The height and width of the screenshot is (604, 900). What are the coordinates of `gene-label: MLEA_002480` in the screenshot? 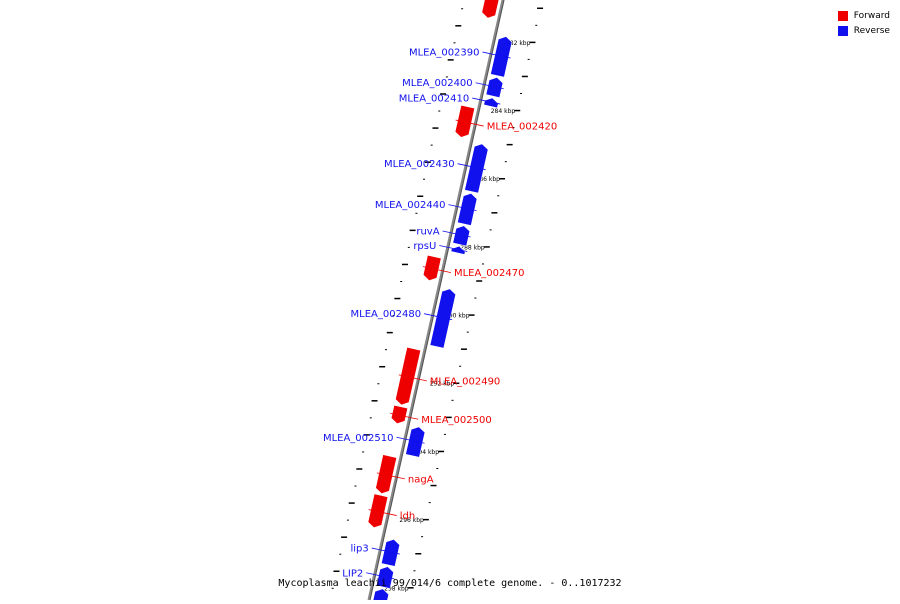 It's located at (386, 314).